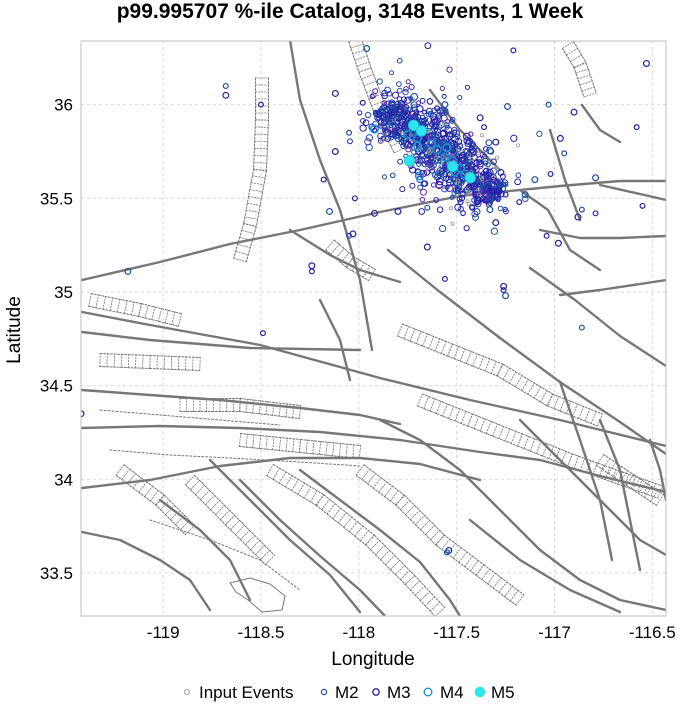 This screenshot has width=700, height=710. What do you see at coordinates (652, 632) in the screenshot?
I see `x-tick-label: -116.5` at bounding box center [652, 632].